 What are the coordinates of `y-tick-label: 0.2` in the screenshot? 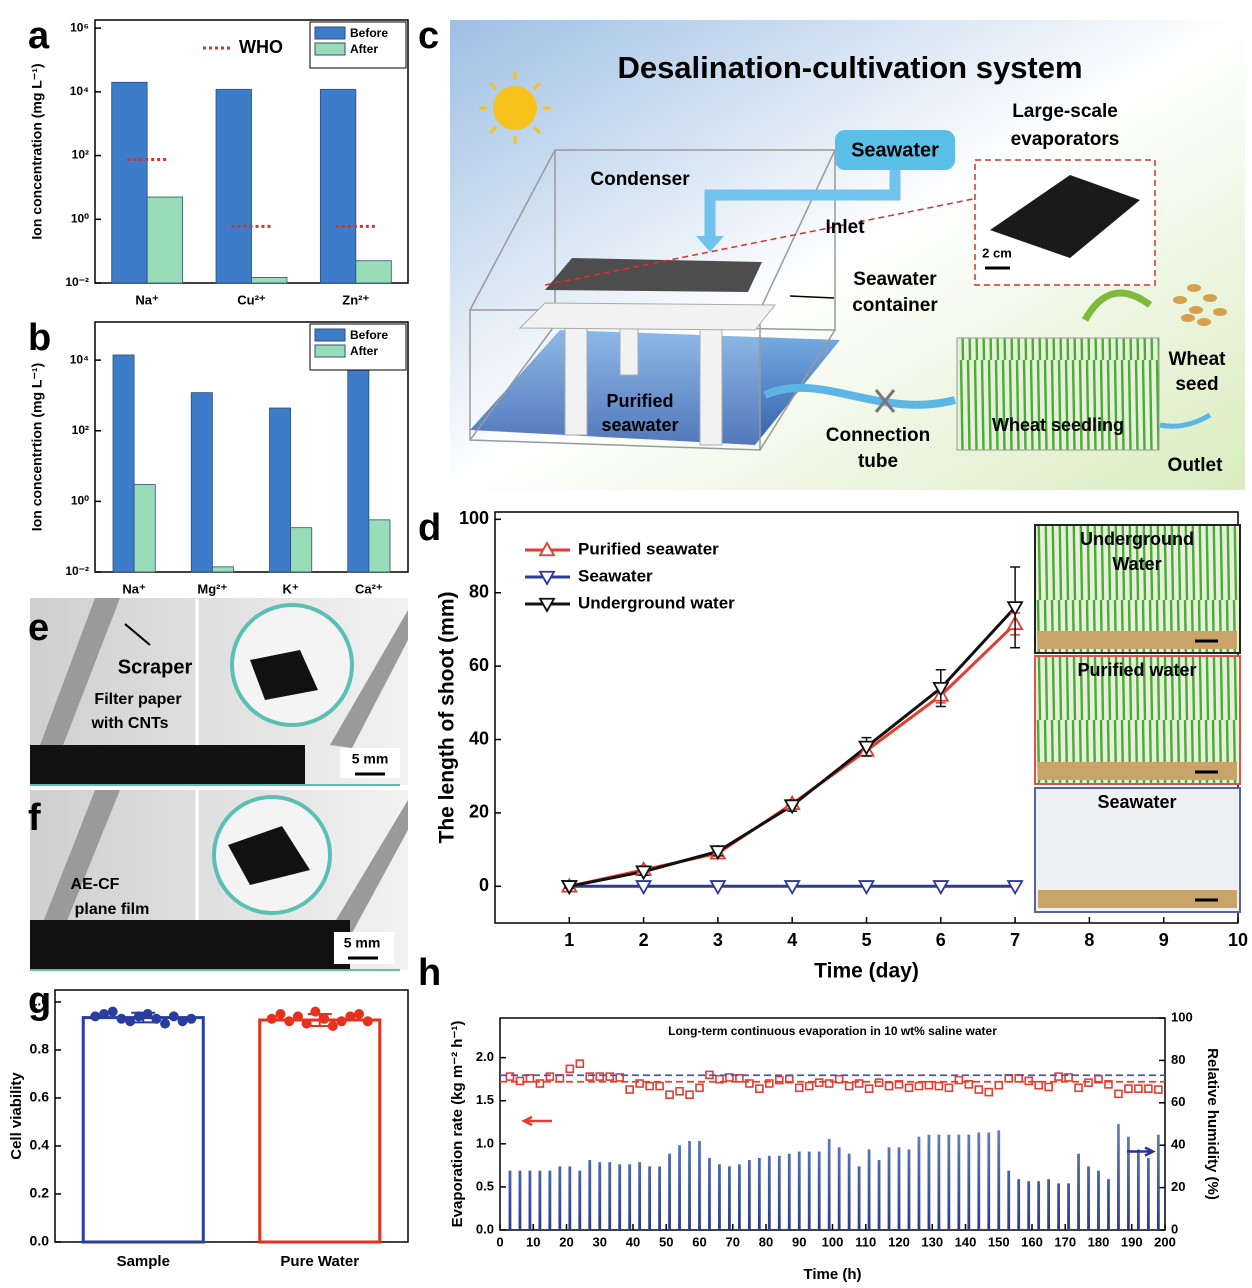 It's located at (40, 1193).